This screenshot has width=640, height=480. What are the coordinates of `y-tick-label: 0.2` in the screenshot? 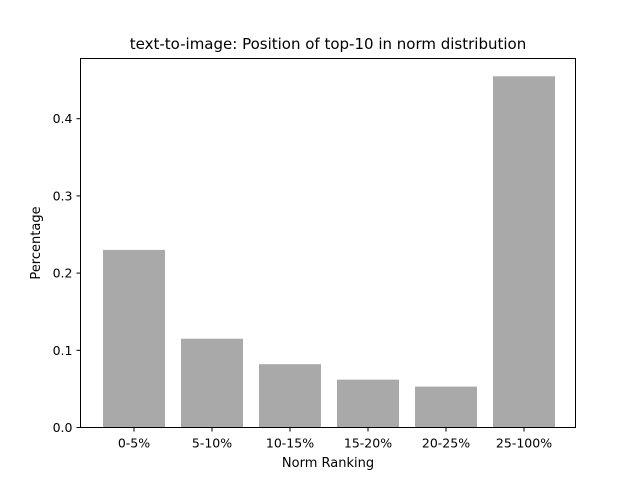 It's located at (63, 273).